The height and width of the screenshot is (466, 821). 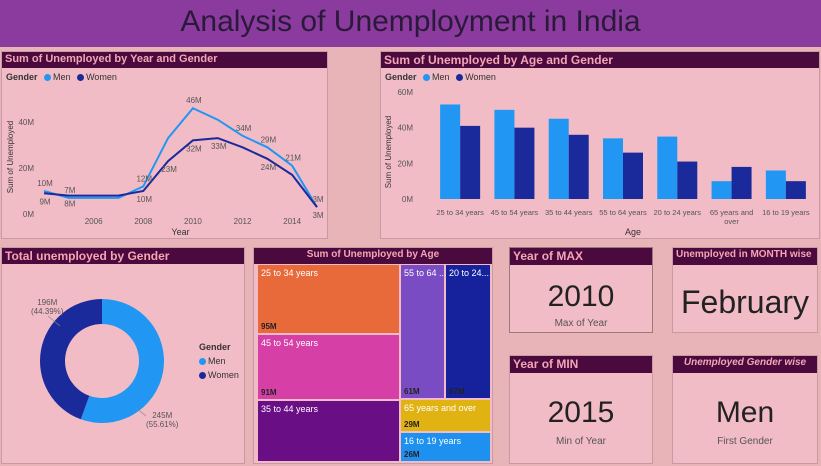 What do you see at coordinates (581, 441) in the screenshot?
I see `card-subtitle: Min of Year` at bounding box center [581, 441].